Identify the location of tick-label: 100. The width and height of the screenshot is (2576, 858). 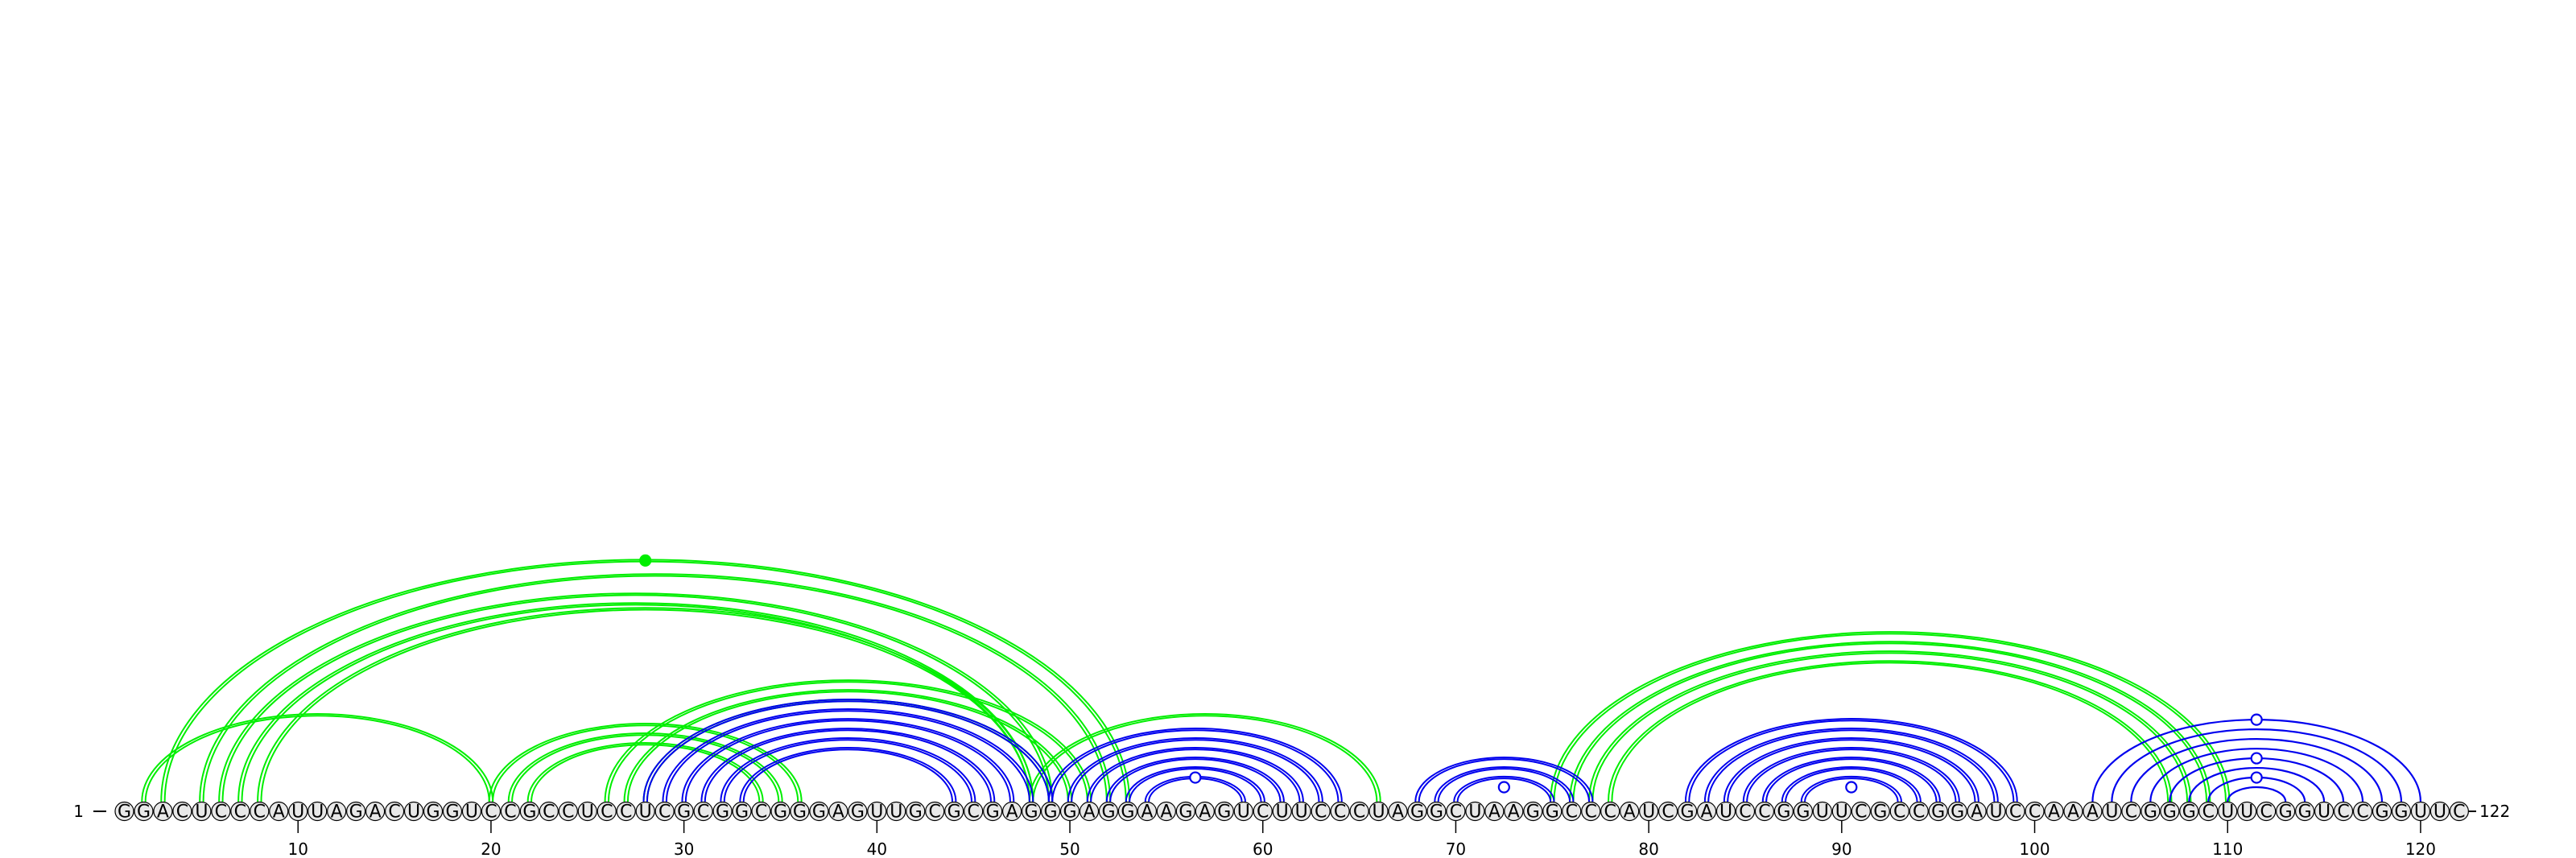
(2034, 849).